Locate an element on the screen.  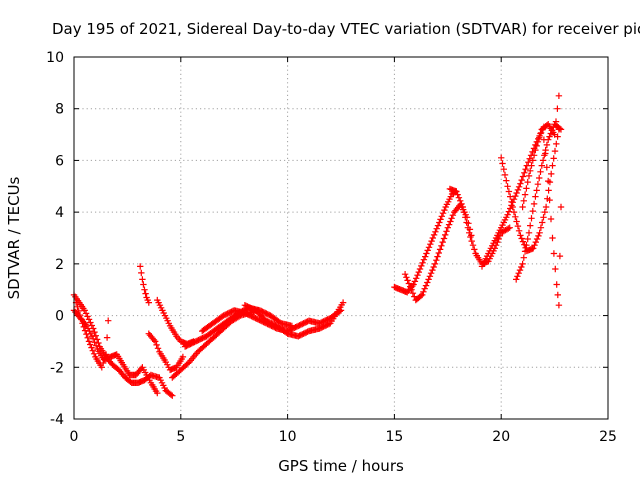
y-tick-label: 0 is located at coordinates (59, 317).